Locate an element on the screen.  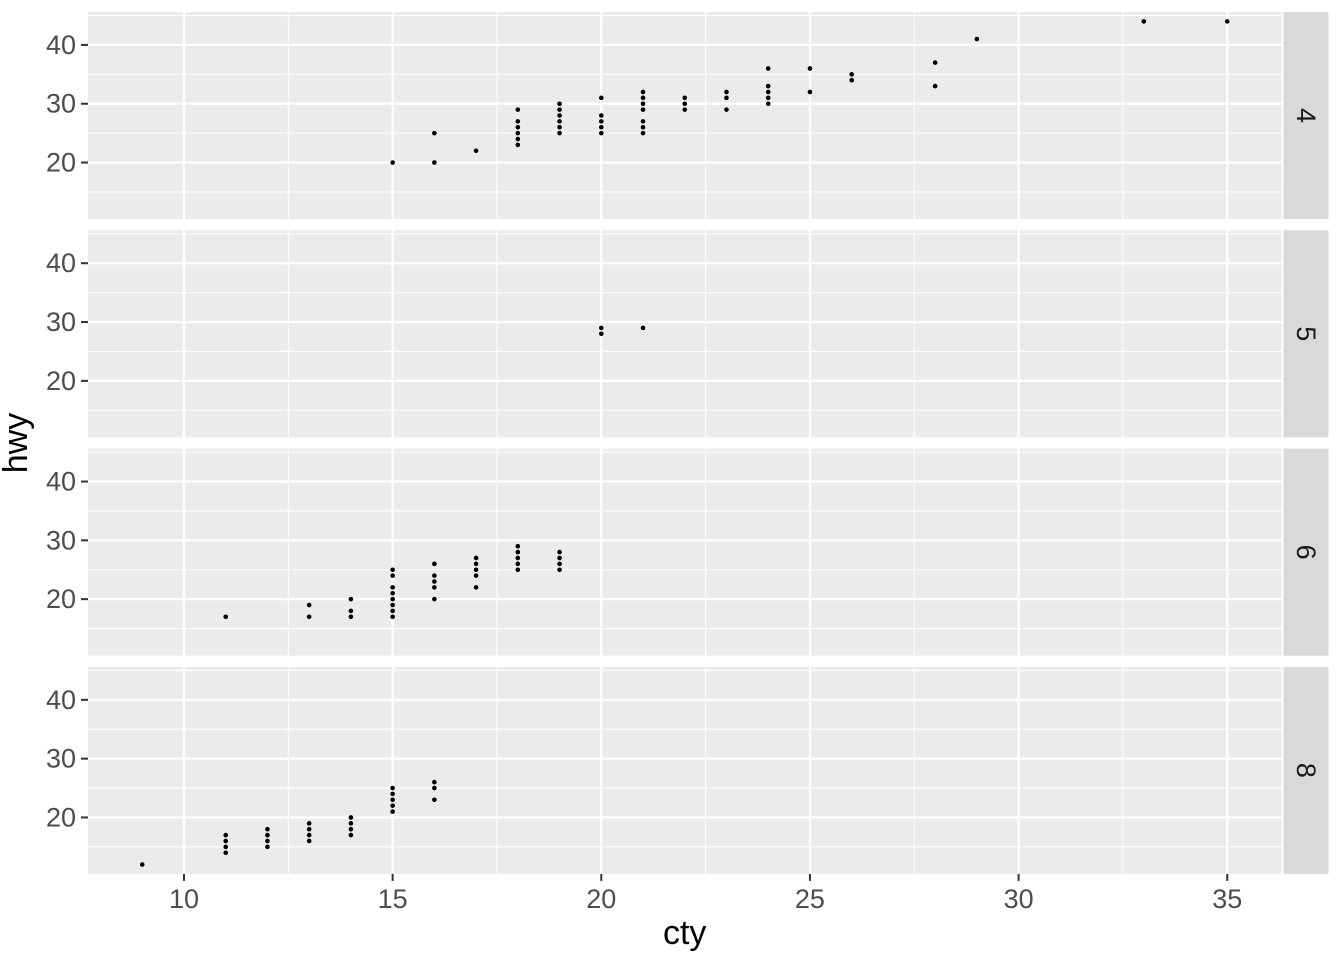
facet-strip-label: 5 is located at coordinates (1306, 333).